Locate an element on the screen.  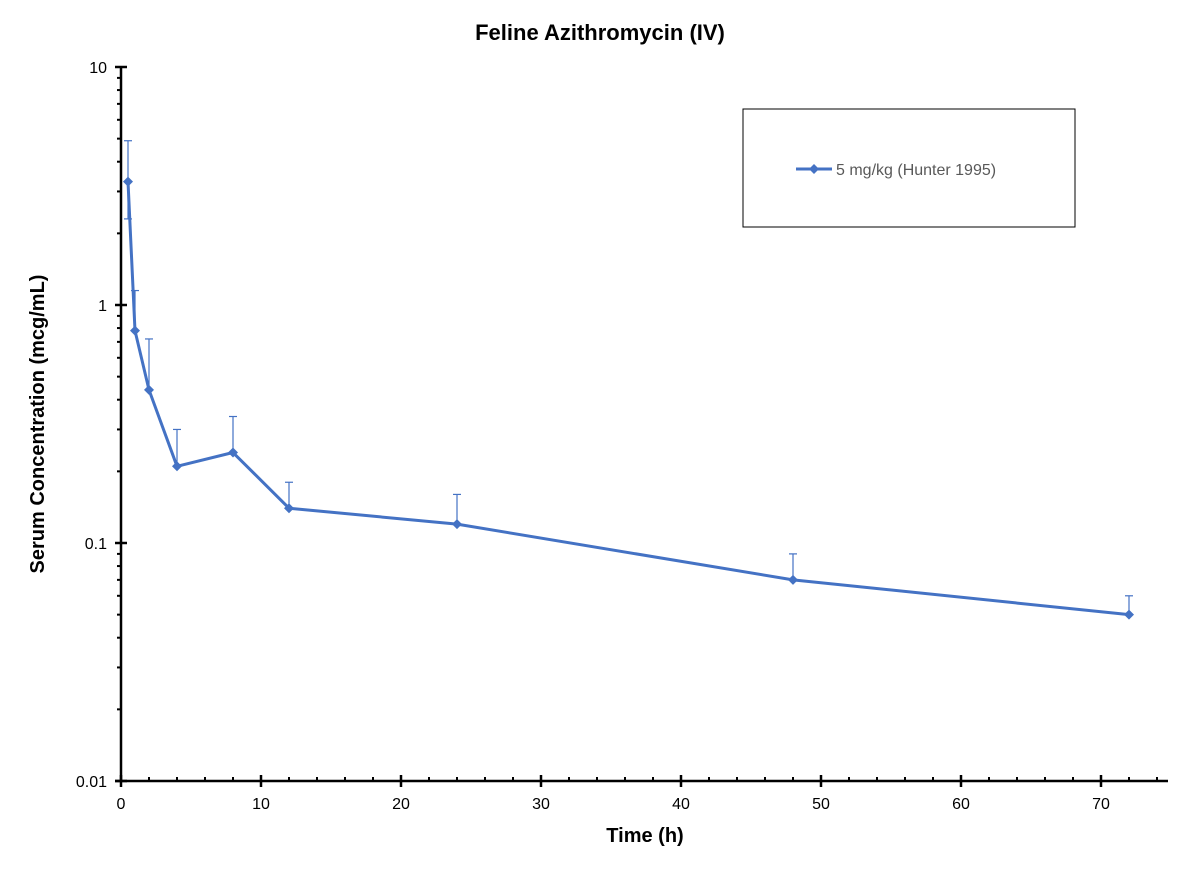
legend-diamond-marker-icon is located at coordinates (814, 169).